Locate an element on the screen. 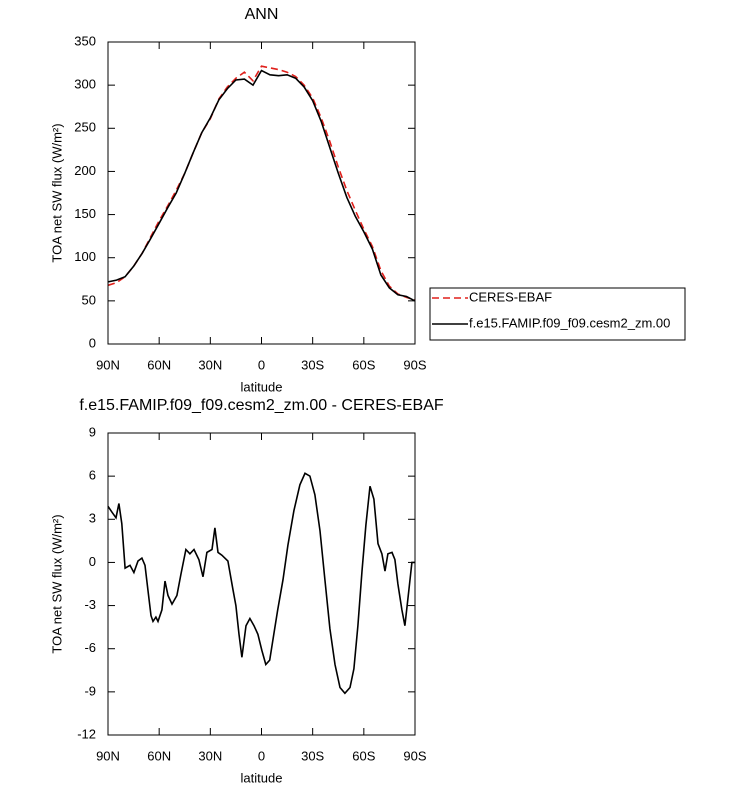 The width and height of the screenshot is (733, 790). y-tick-label: 200 is located at coordinates (85, 170).